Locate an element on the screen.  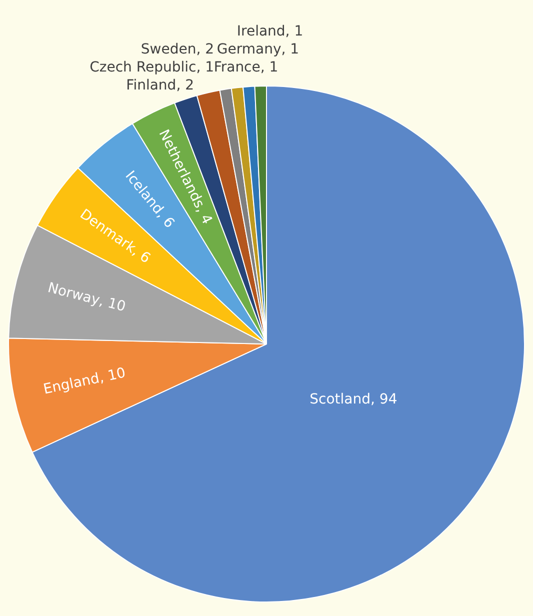
slice-label: France is located at coordinates (237, 68).